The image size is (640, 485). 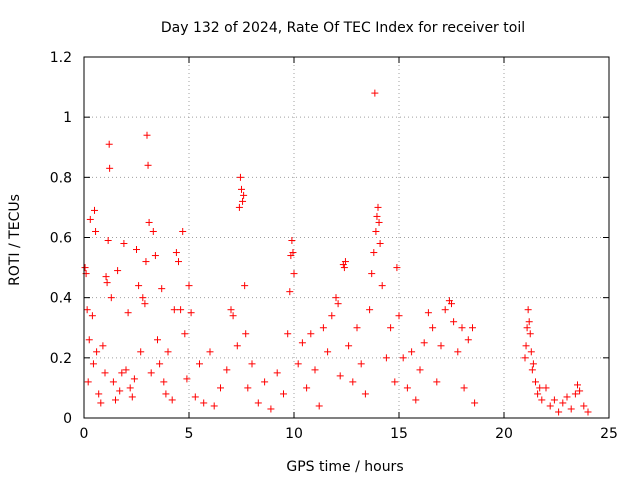 What do you see at coordinates (61, 178) in the screenshot?
I see `y-tick-label: 0.8` at bounding box center [61, 178].